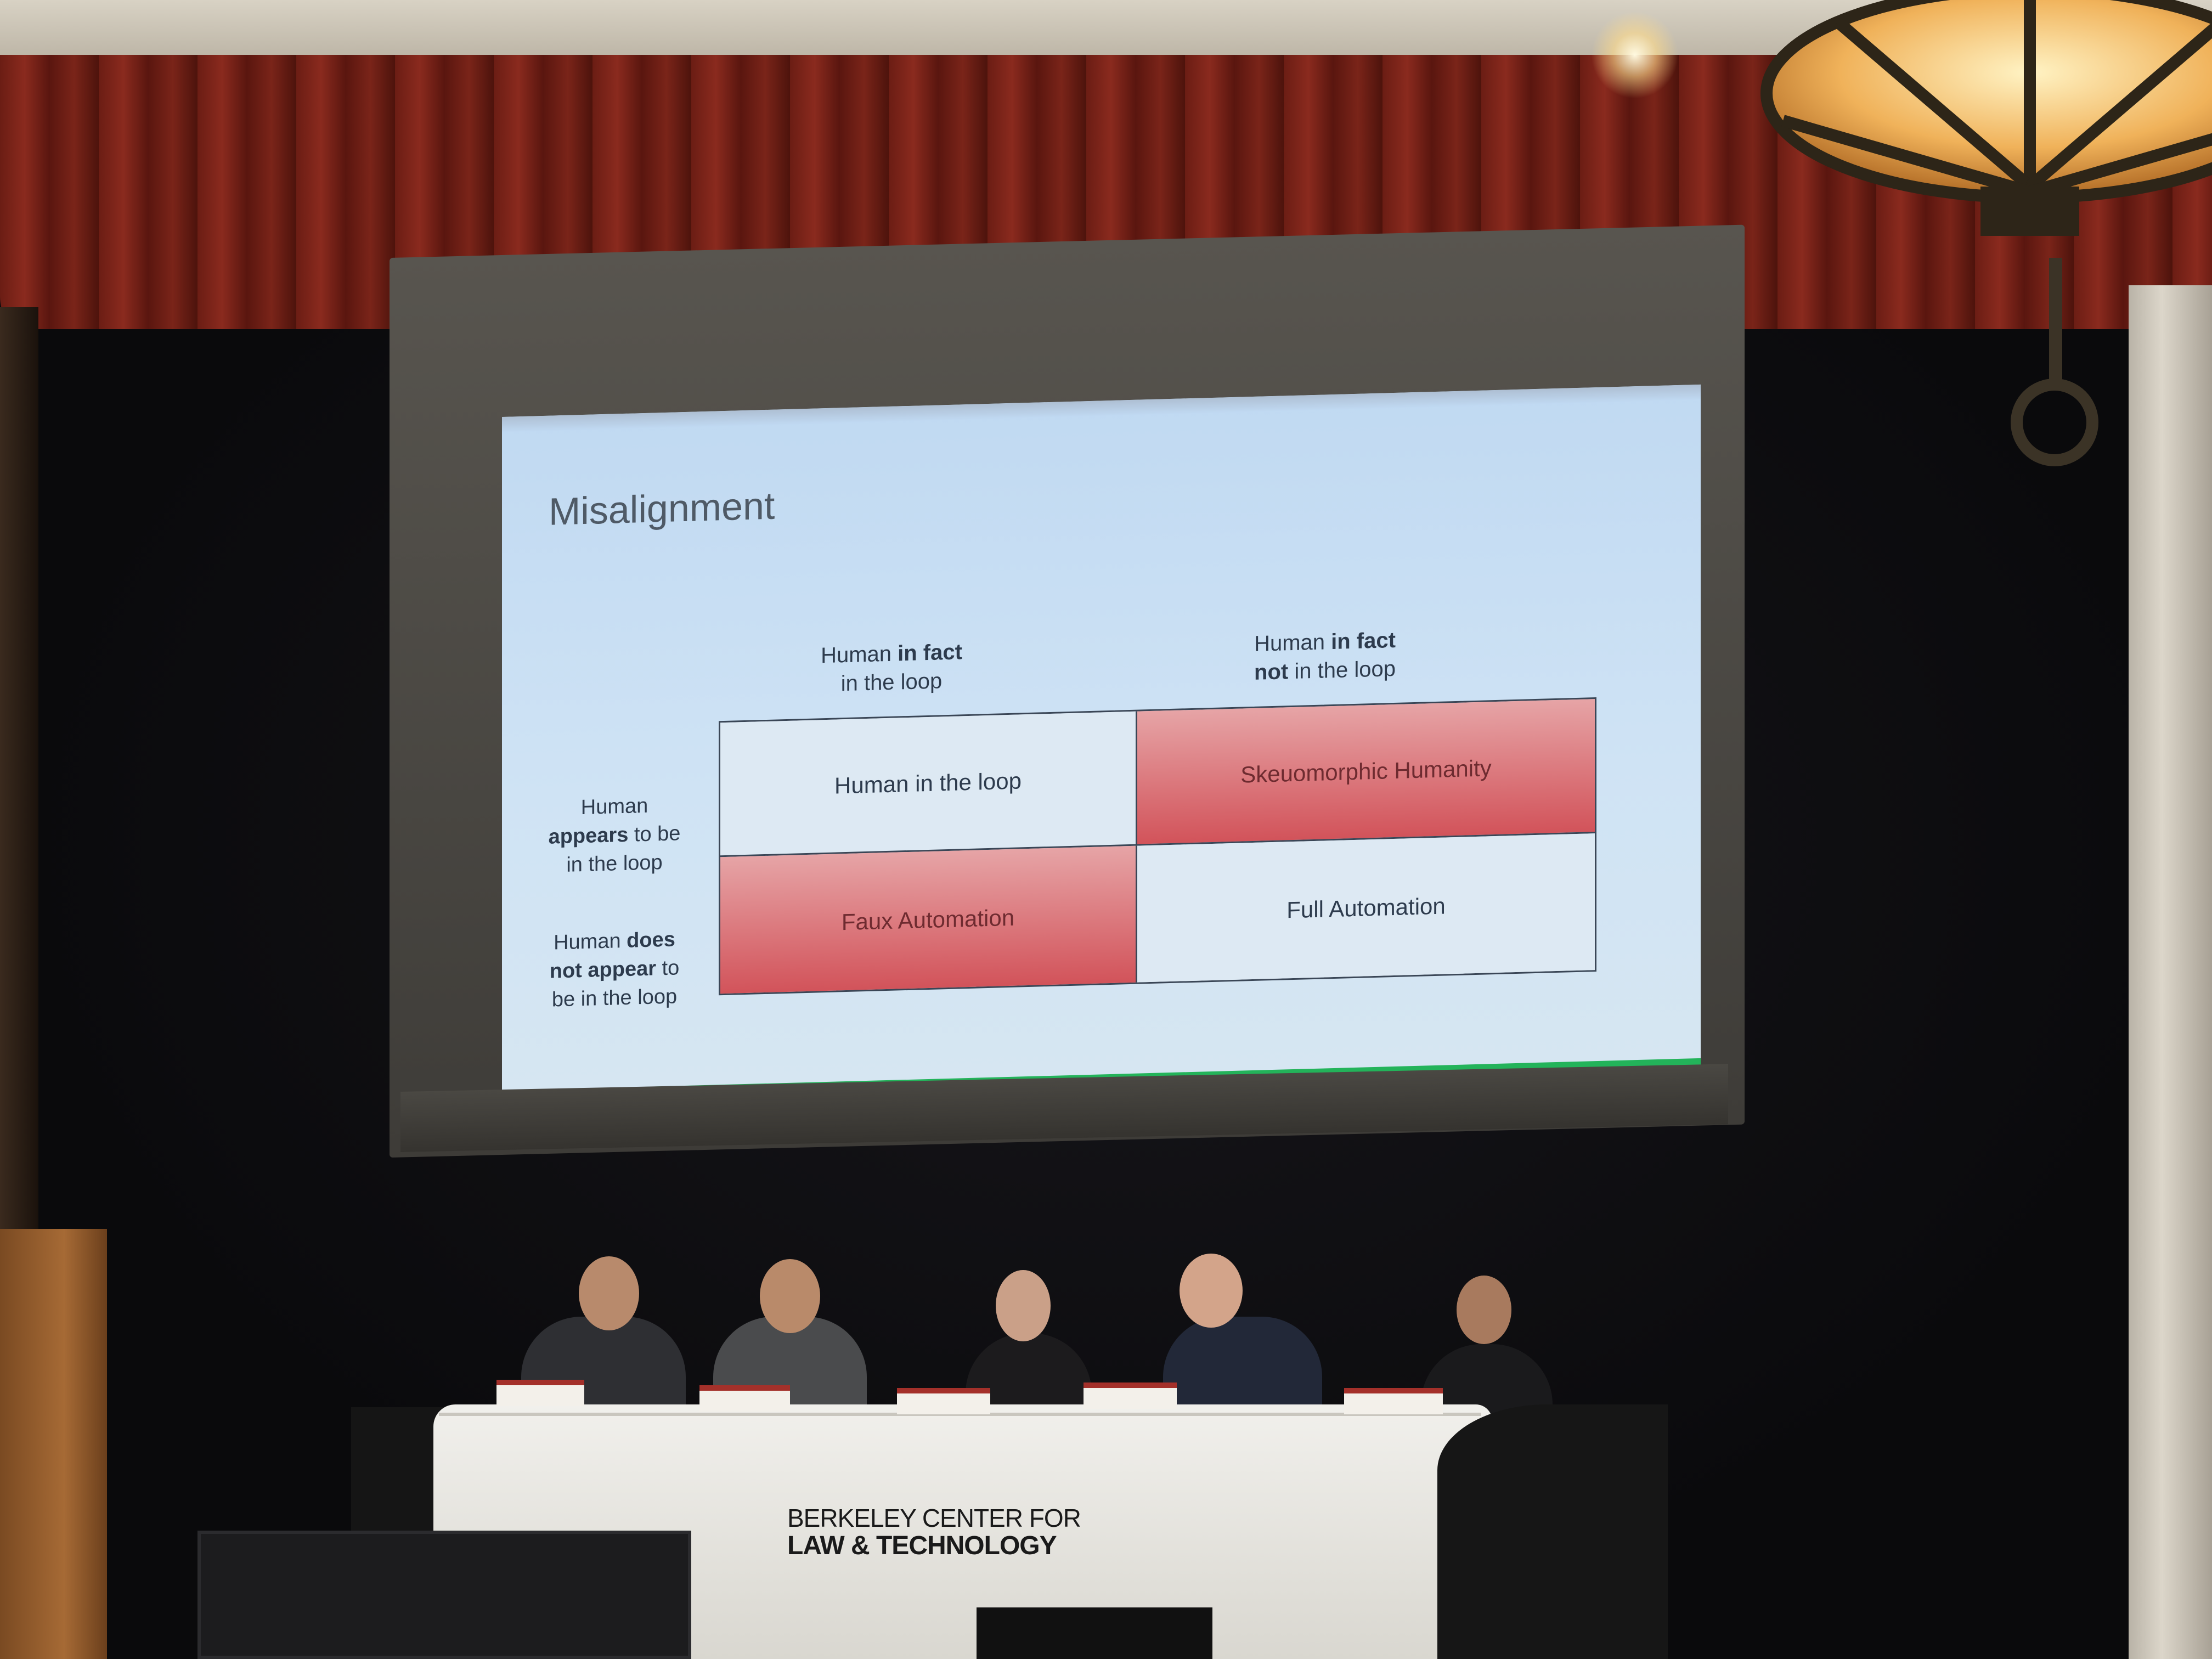 Image resolution: width=2212 pixels, height=1659 pixels. What do you see at coordinates (603, 970) in the screenshot?
I see `row-header-emphasis: not appear` at bounding box center [603, 970].